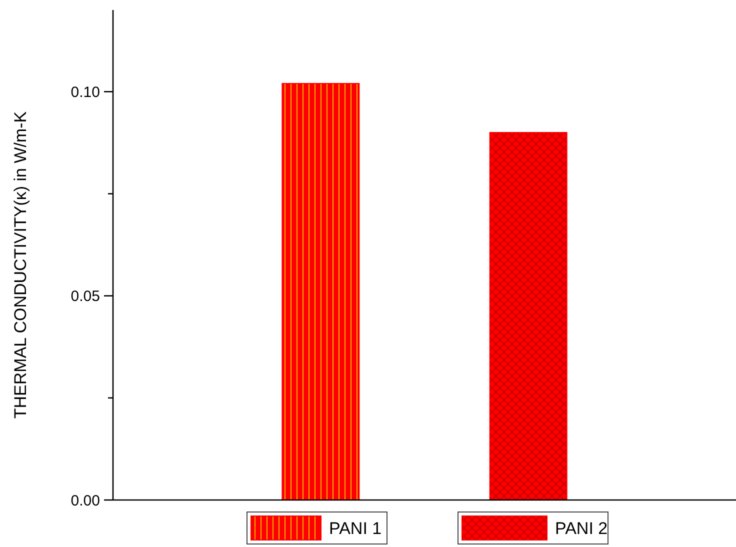 The height and width of the screenshot is (547, 736). What do you see at coordinates (85, 92) in the screenshot?
I see `y-tick-label: 0.10` at bounding box center [85, 92].